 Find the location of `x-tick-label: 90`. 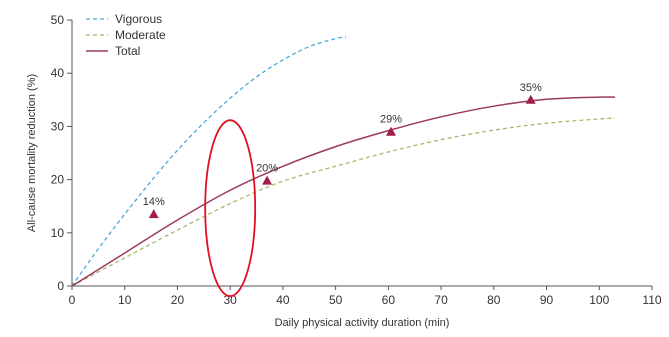

x-tick-label: 90 is located at coordinates (547, 300).